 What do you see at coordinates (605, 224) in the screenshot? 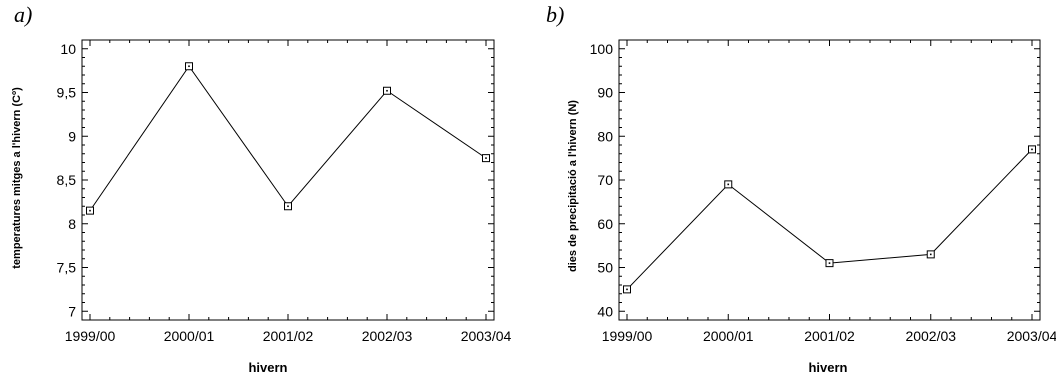
I see `panel-b-y-tick-label: 60` at bounding box center [605, 224].